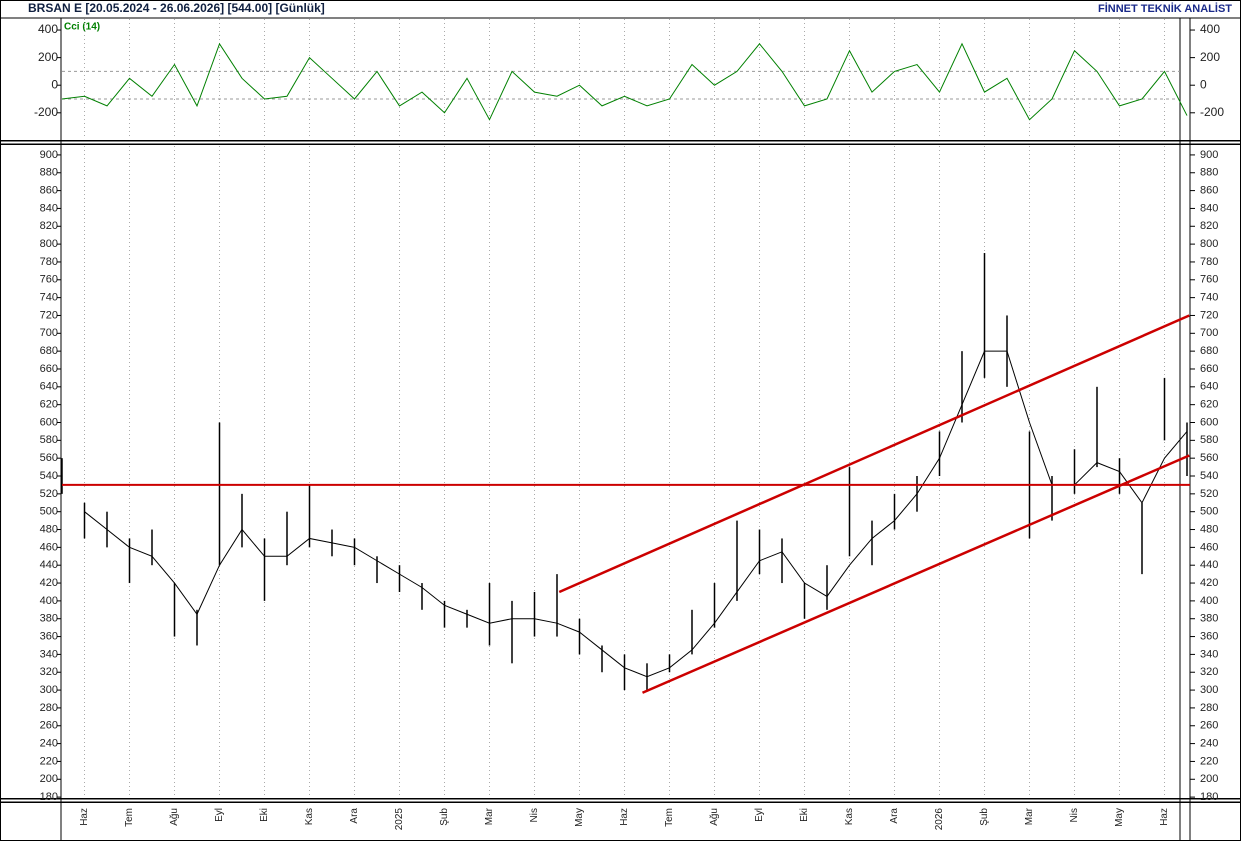  I want to click on y-tick-label: 800, so click(49, 244).